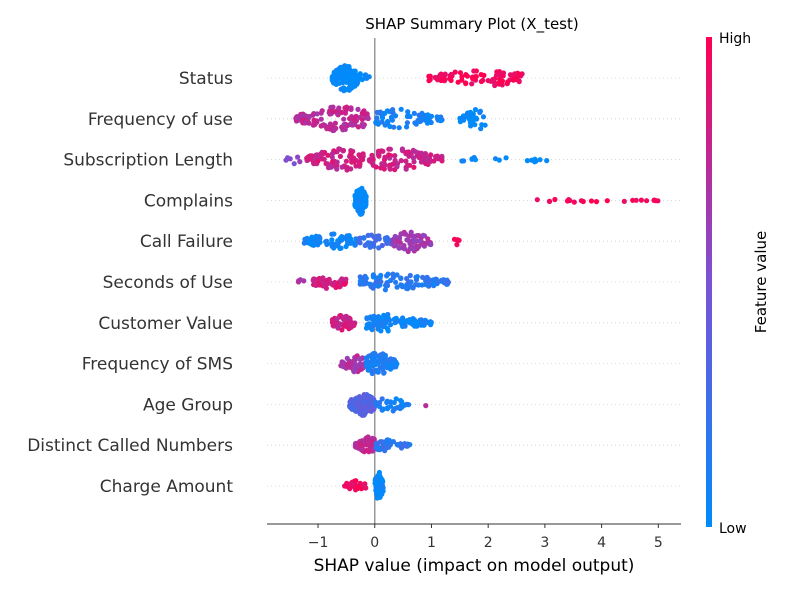 The image size is (800, 590). What do you see at coordinates (160, 120) in the screenshot?
I see `feature-label: Frequency of use` at bounding box center [160, 120].